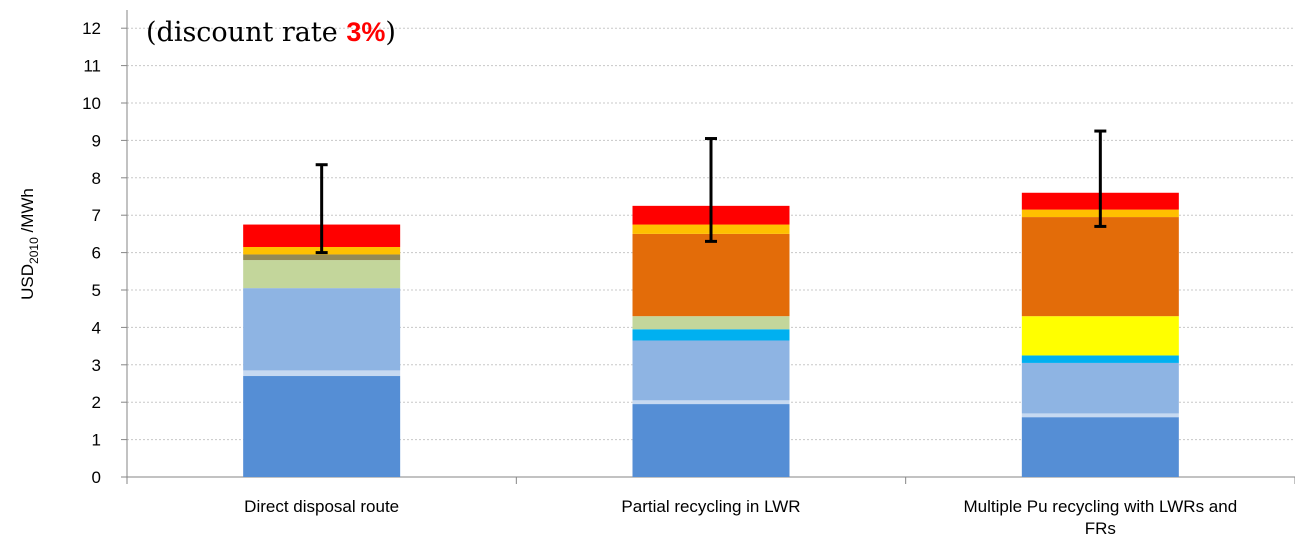  Describe the element at coordinates (96, 402) in the screenshot. I see `y-tick-label: 2` at that location.